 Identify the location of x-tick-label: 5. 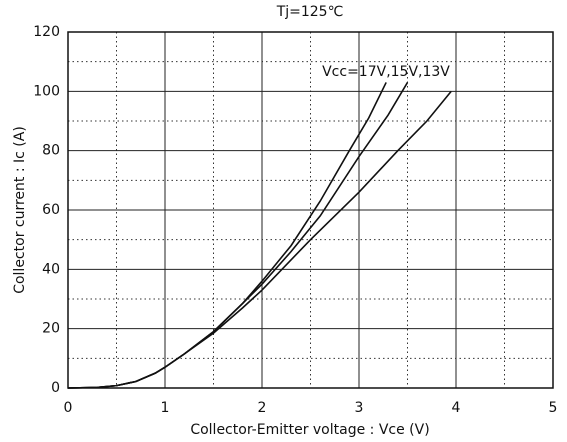
(553, 408).